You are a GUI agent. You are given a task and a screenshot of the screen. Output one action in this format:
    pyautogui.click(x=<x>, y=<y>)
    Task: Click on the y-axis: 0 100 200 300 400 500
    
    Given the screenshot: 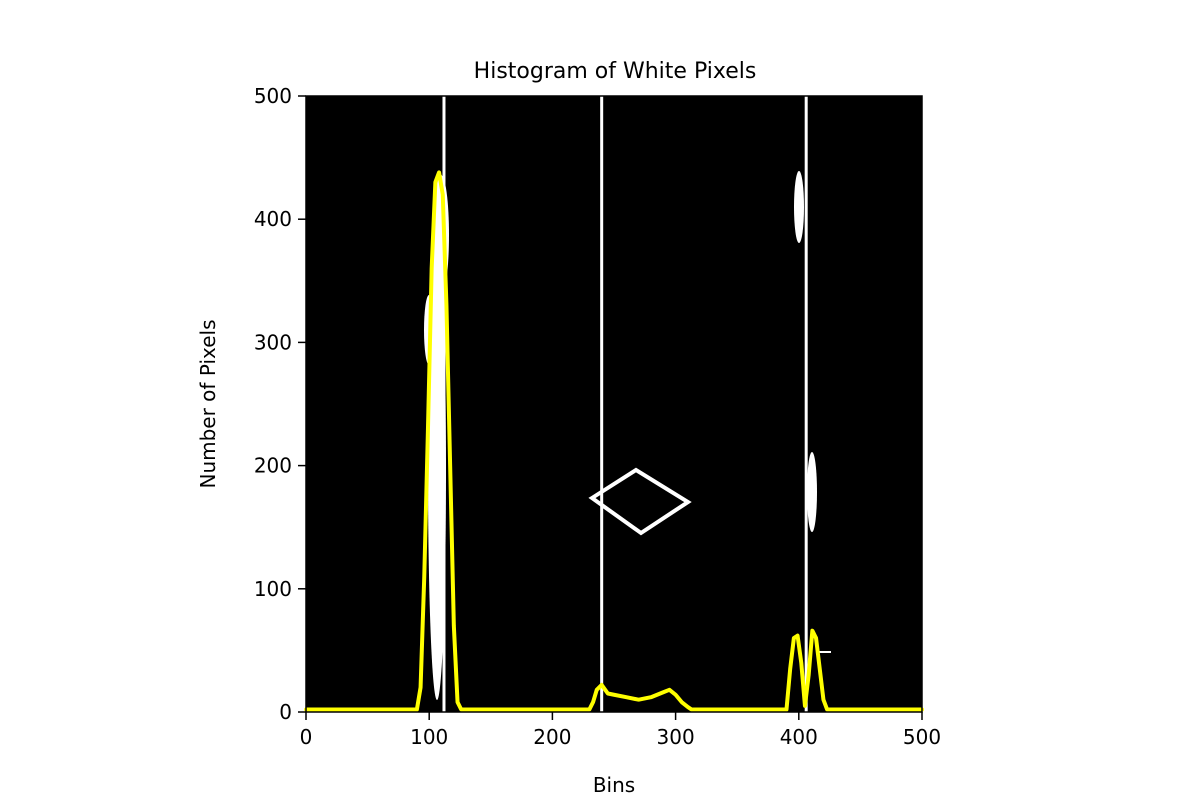 What is the action you would take?
    pyautogui.click(x=280, y=404)
    